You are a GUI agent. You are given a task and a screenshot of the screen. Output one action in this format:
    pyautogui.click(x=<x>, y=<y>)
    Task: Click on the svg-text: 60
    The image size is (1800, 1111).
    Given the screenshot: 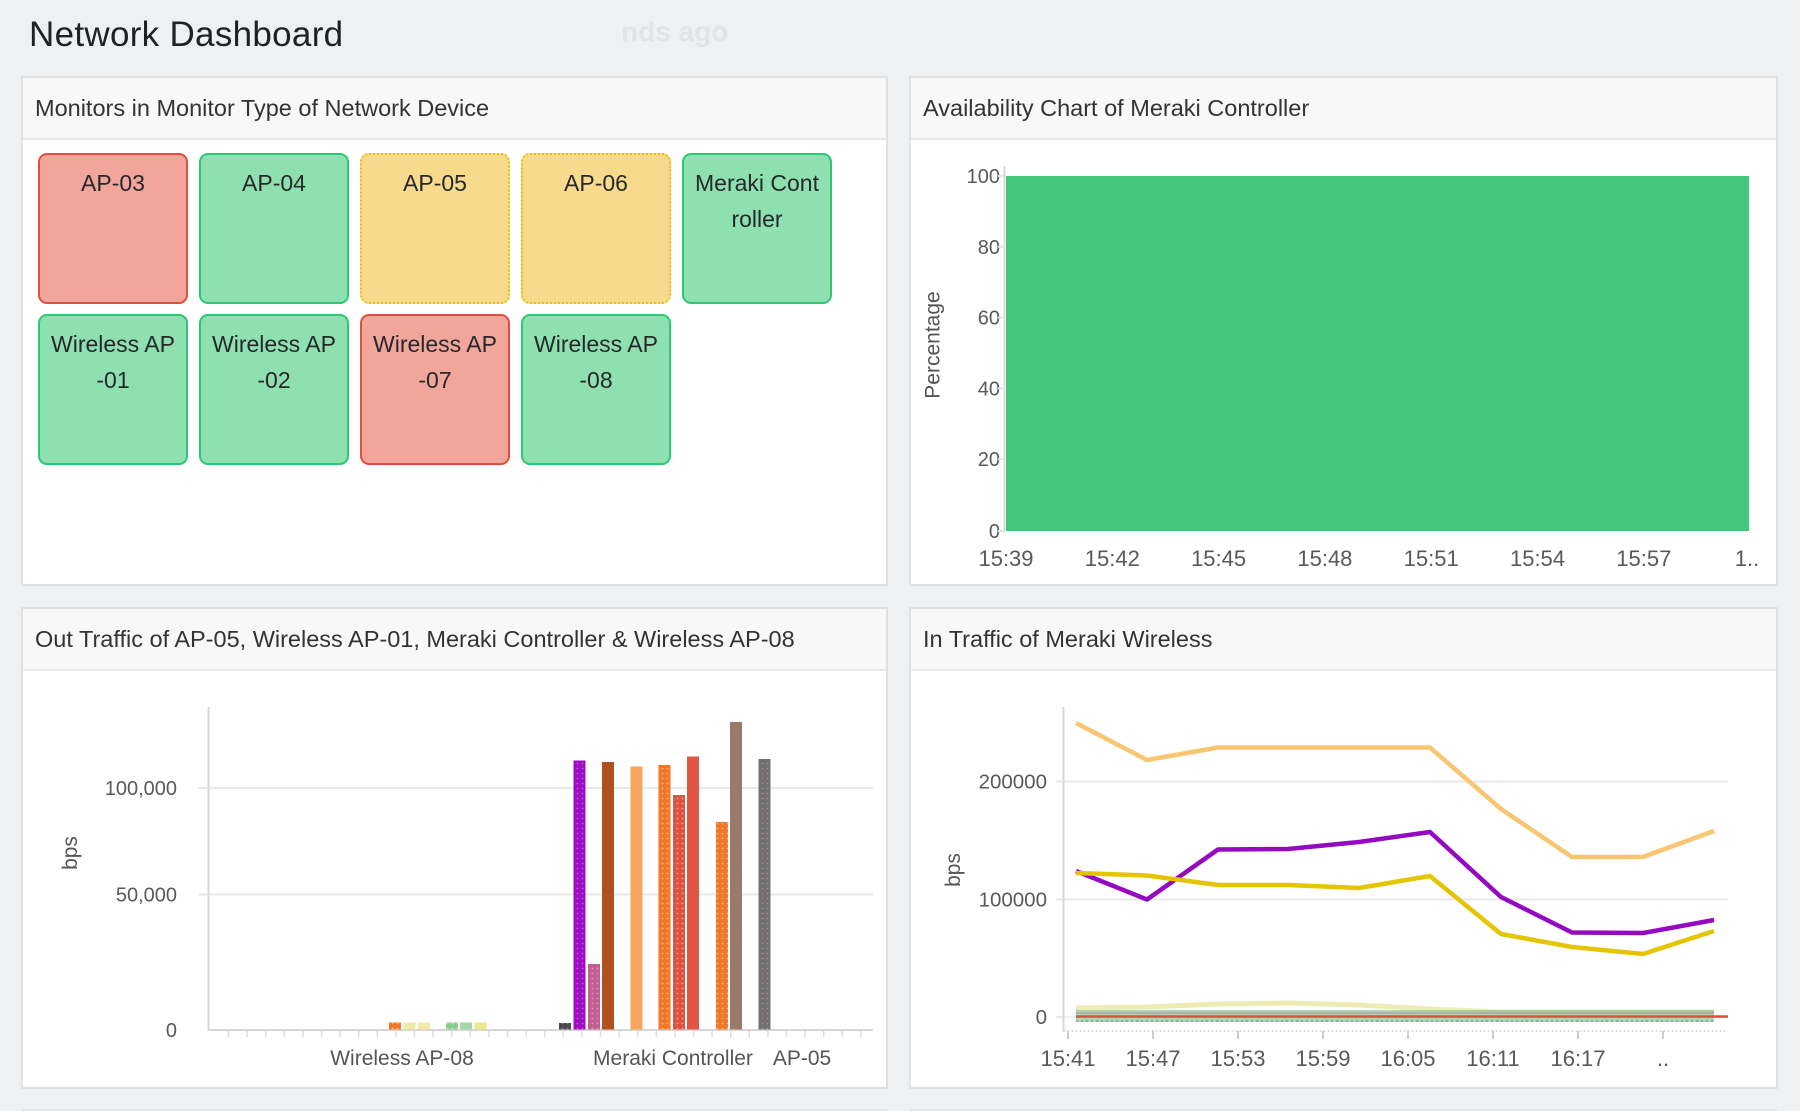 What is the action you would take?
    pyautogui.click(x=989, y=319)
    